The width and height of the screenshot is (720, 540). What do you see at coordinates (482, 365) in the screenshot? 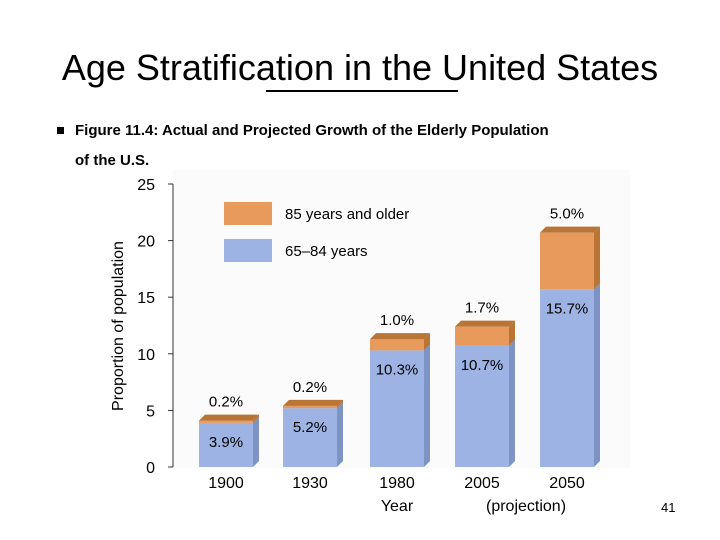
I see `data-label-65-84: 10.7%` at bounding box center [482, 365].